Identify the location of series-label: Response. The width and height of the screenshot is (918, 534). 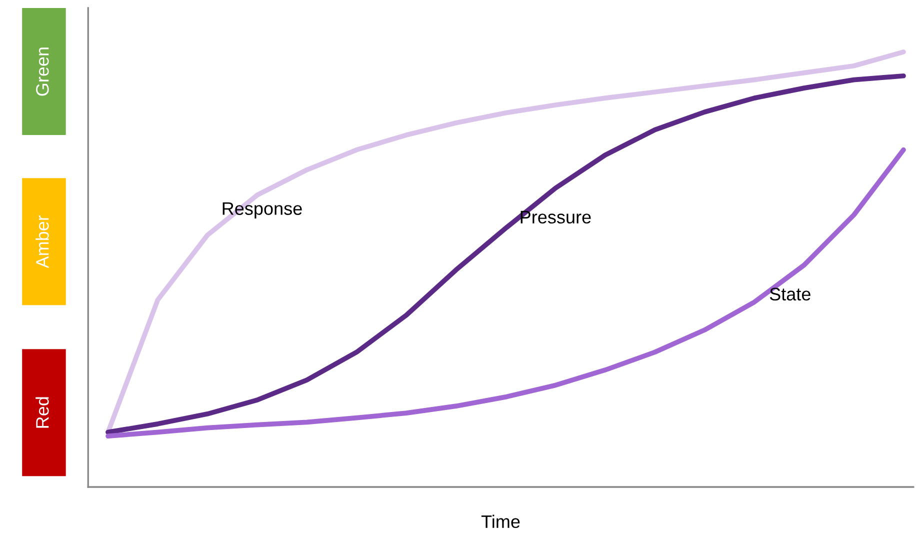
(262, 210).